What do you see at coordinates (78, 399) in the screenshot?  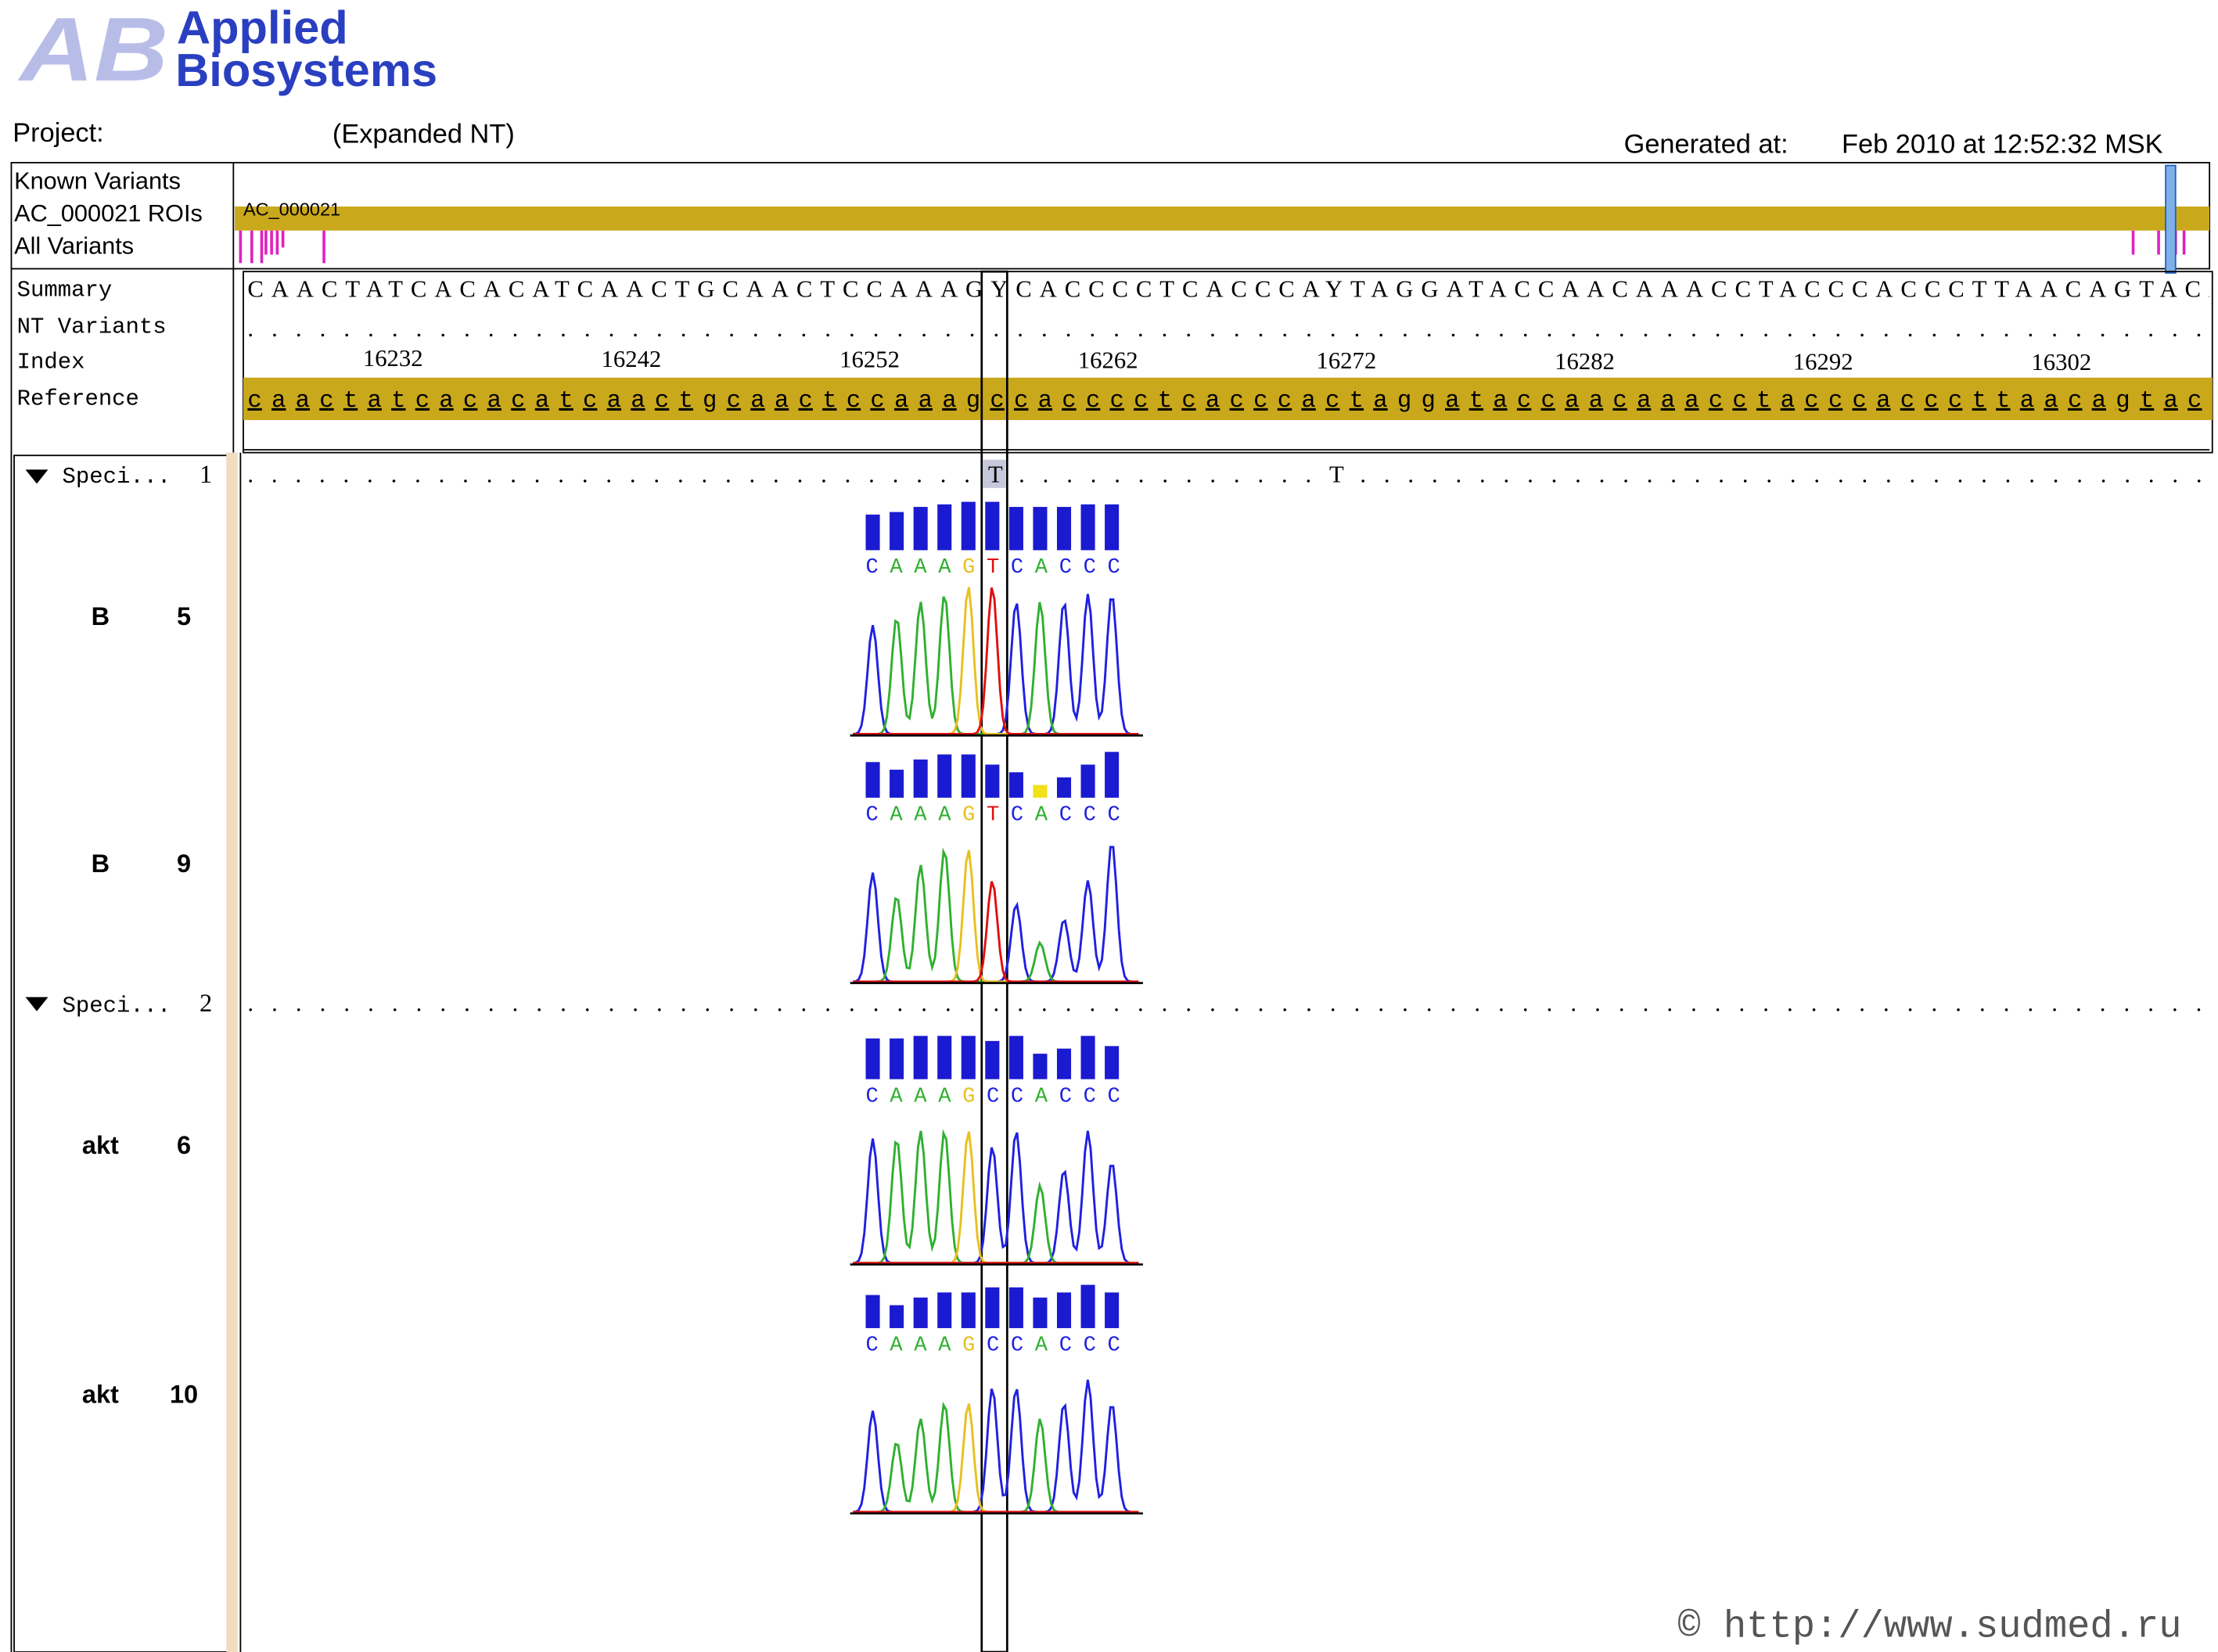 I see `row-label: Reference` at bounding box center [78, 399].